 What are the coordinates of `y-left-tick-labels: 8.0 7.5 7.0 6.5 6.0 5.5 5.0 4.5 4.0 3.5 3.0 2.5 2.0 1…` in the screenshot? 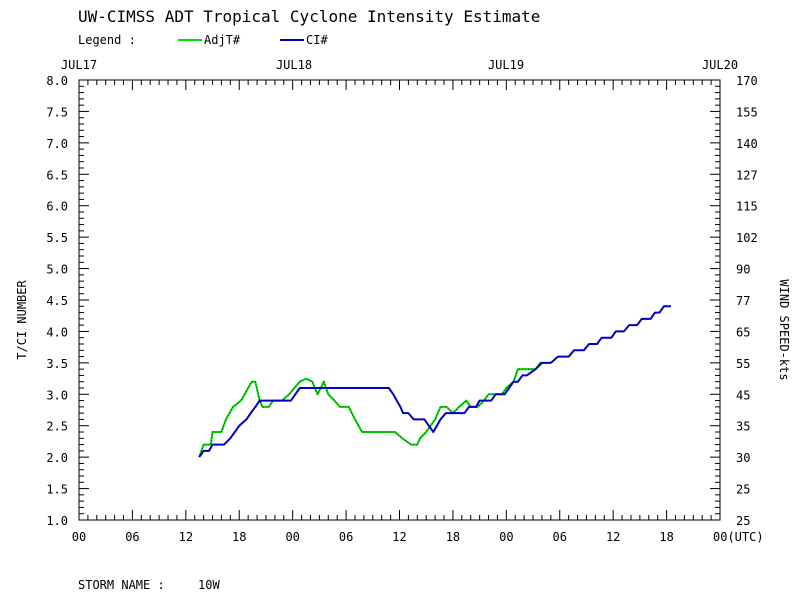 It's located at (57, 301).